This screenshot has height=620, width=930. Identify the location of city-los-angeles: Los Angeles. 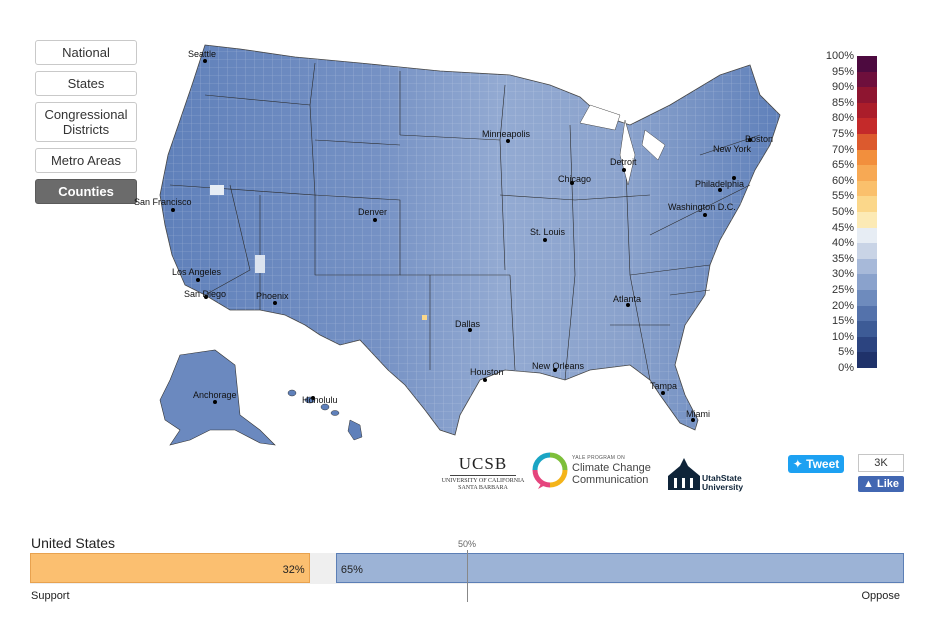
(197, 274).